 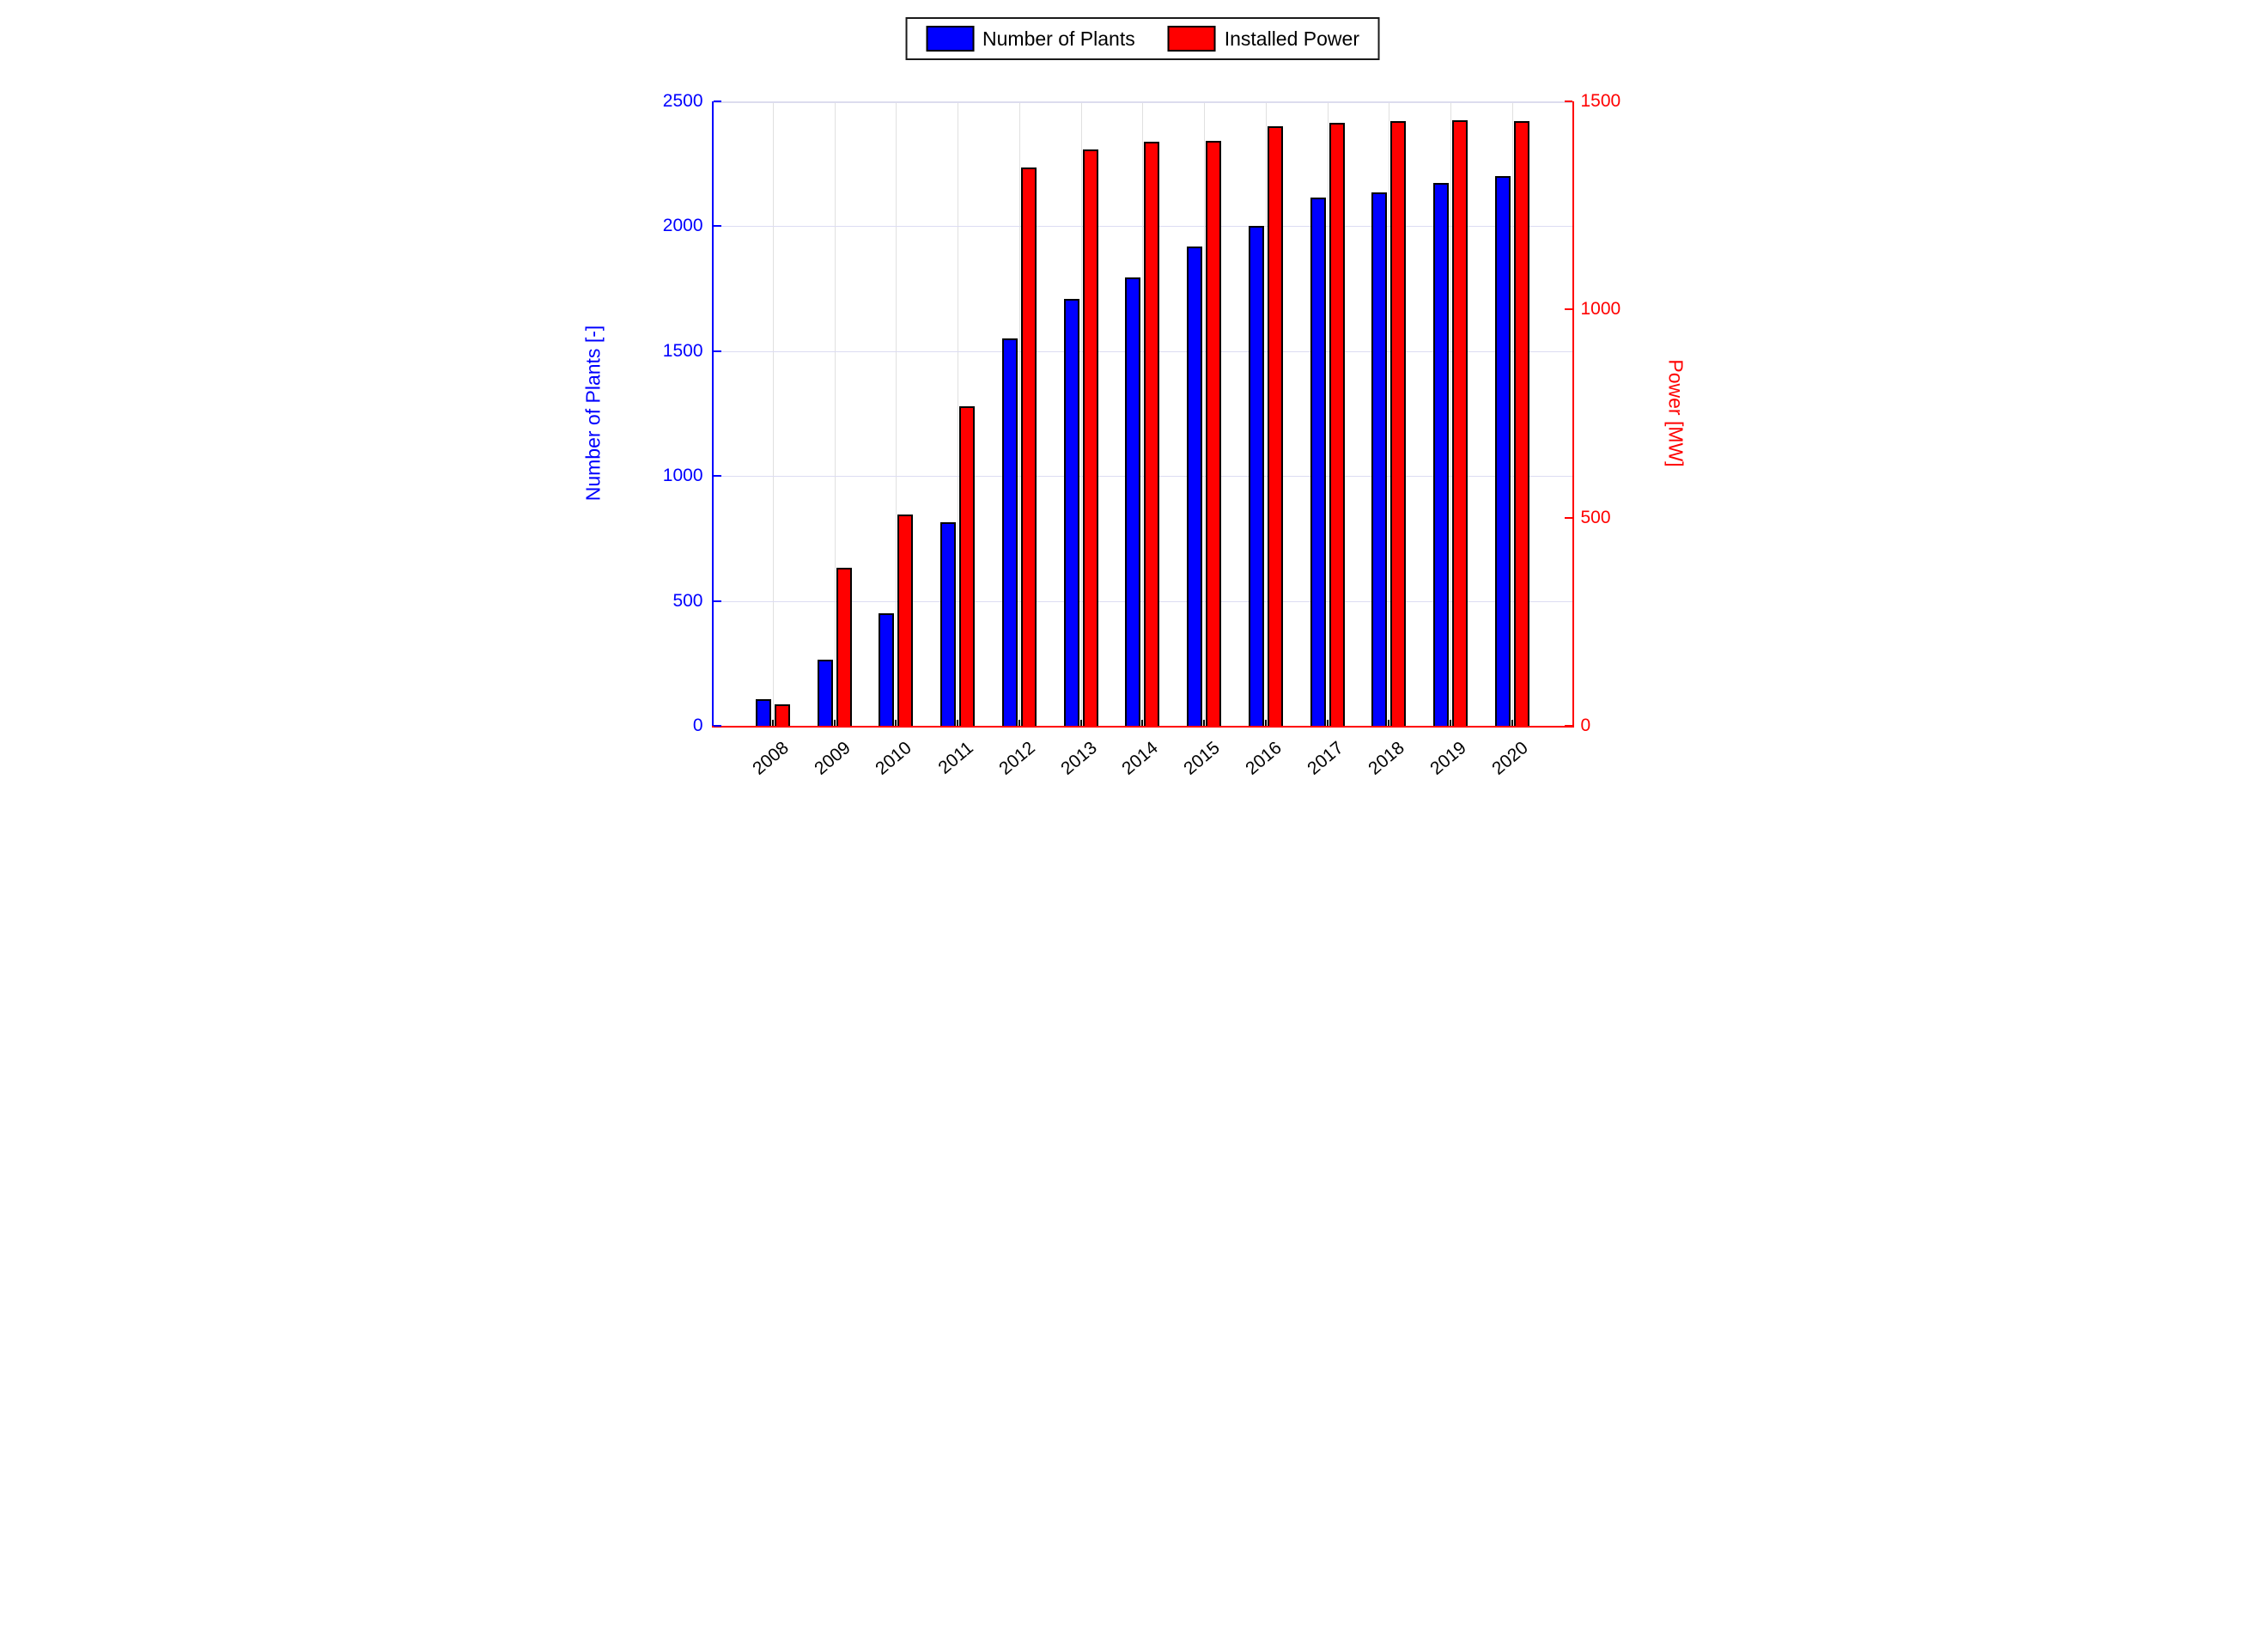 What do you see at coordinates (1600, 101) in the screenshot?
I see `right-tick-label-1500: 1500` at bounding box center [1600, 101].